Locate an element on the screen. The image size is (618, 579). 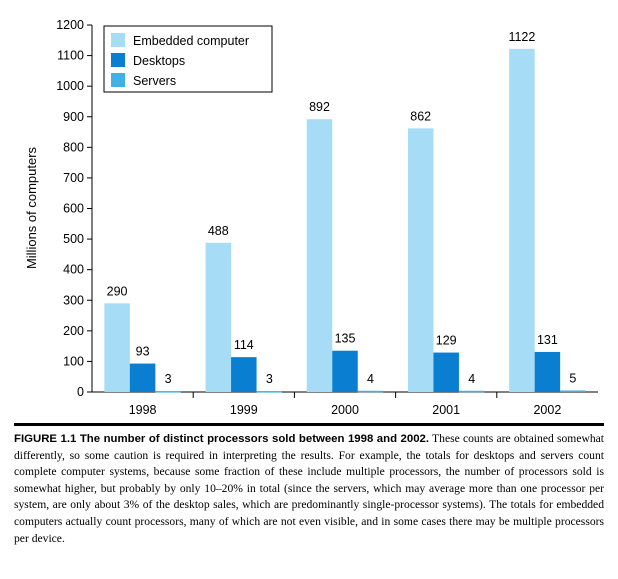
y-tick-label: 600 is located at coordinates (73, 209).